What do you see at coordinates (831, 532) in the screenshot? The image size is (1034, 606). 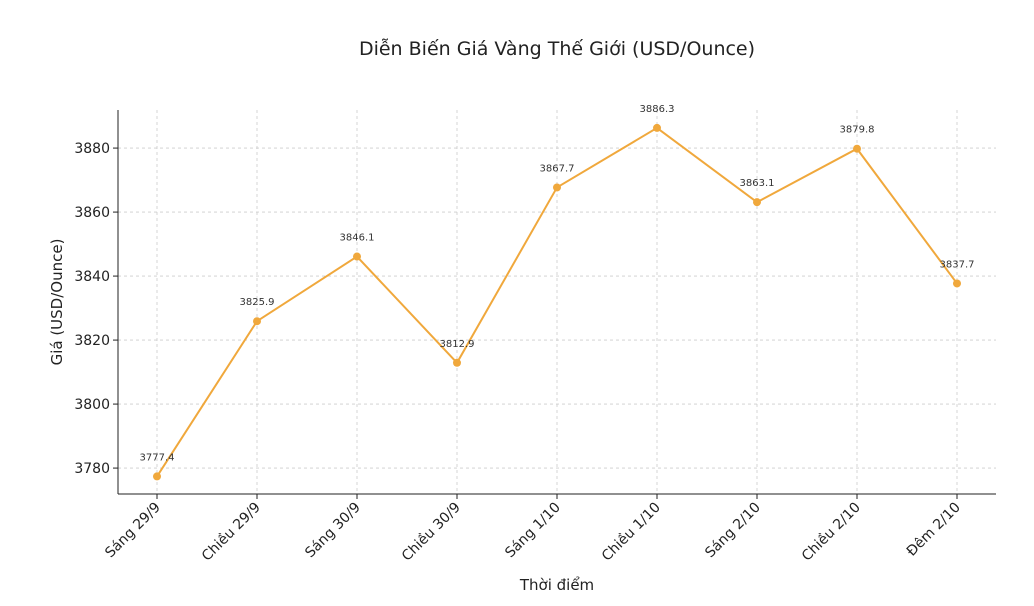 I see `x-tick-label: Chiều 2/10` at bounding box center [831, 532].